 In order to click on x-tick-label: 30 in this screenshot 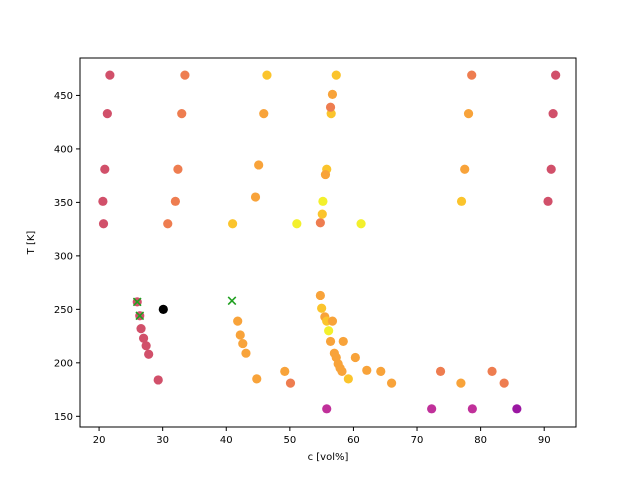, I will do `click(162, 440)`.